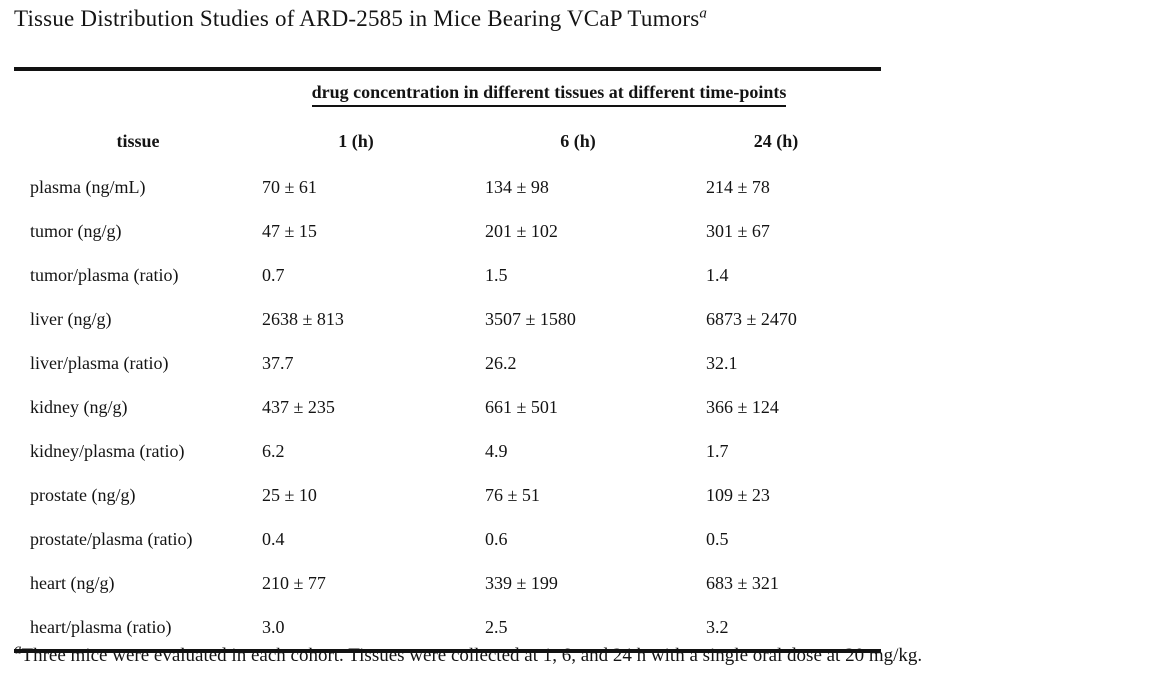 This screenshot has width=1161, height=690. Describe the element at coordinates (356, 140) in the screenshot. I see `column-header-1h: 1 (h)` at that location.